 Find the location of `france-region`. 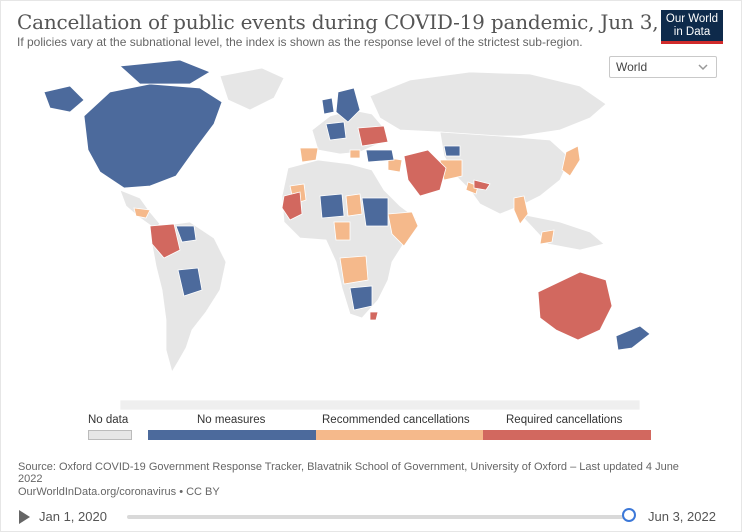

france-region is located at coordinates (336, 131).